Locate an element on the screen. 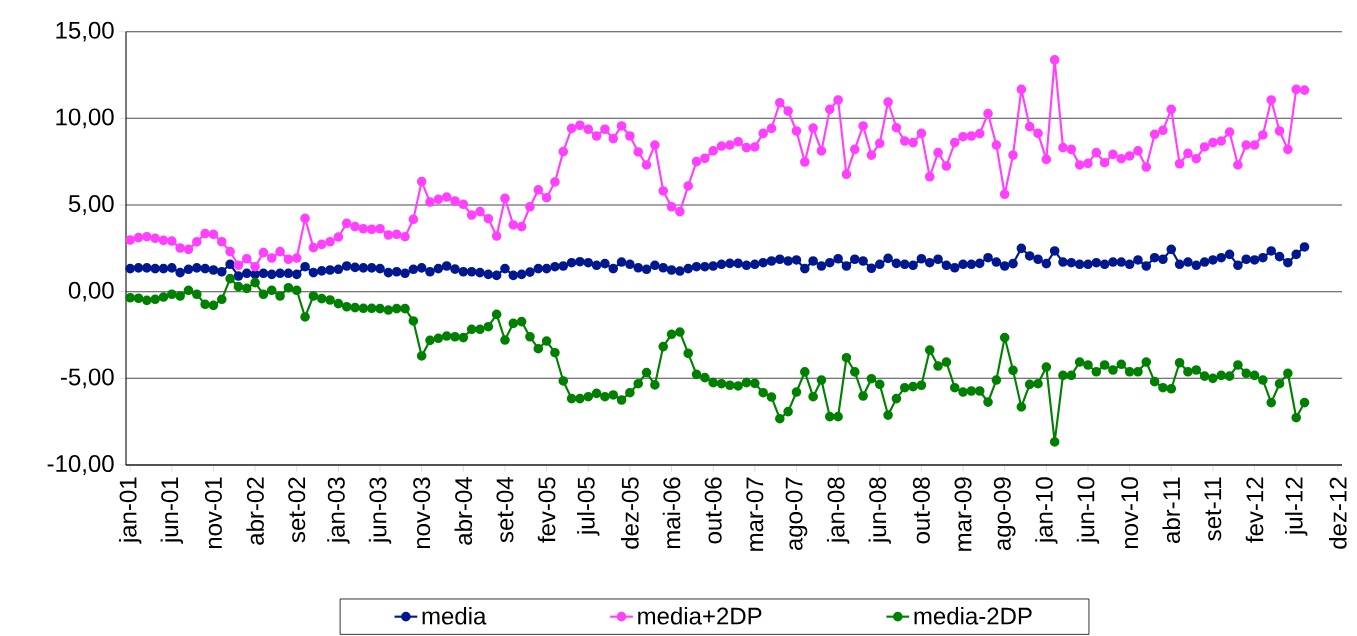 The width and height of the screenshot is (1357, 636). x-tick-label: mar-07 is located at coordinates (755, 514).